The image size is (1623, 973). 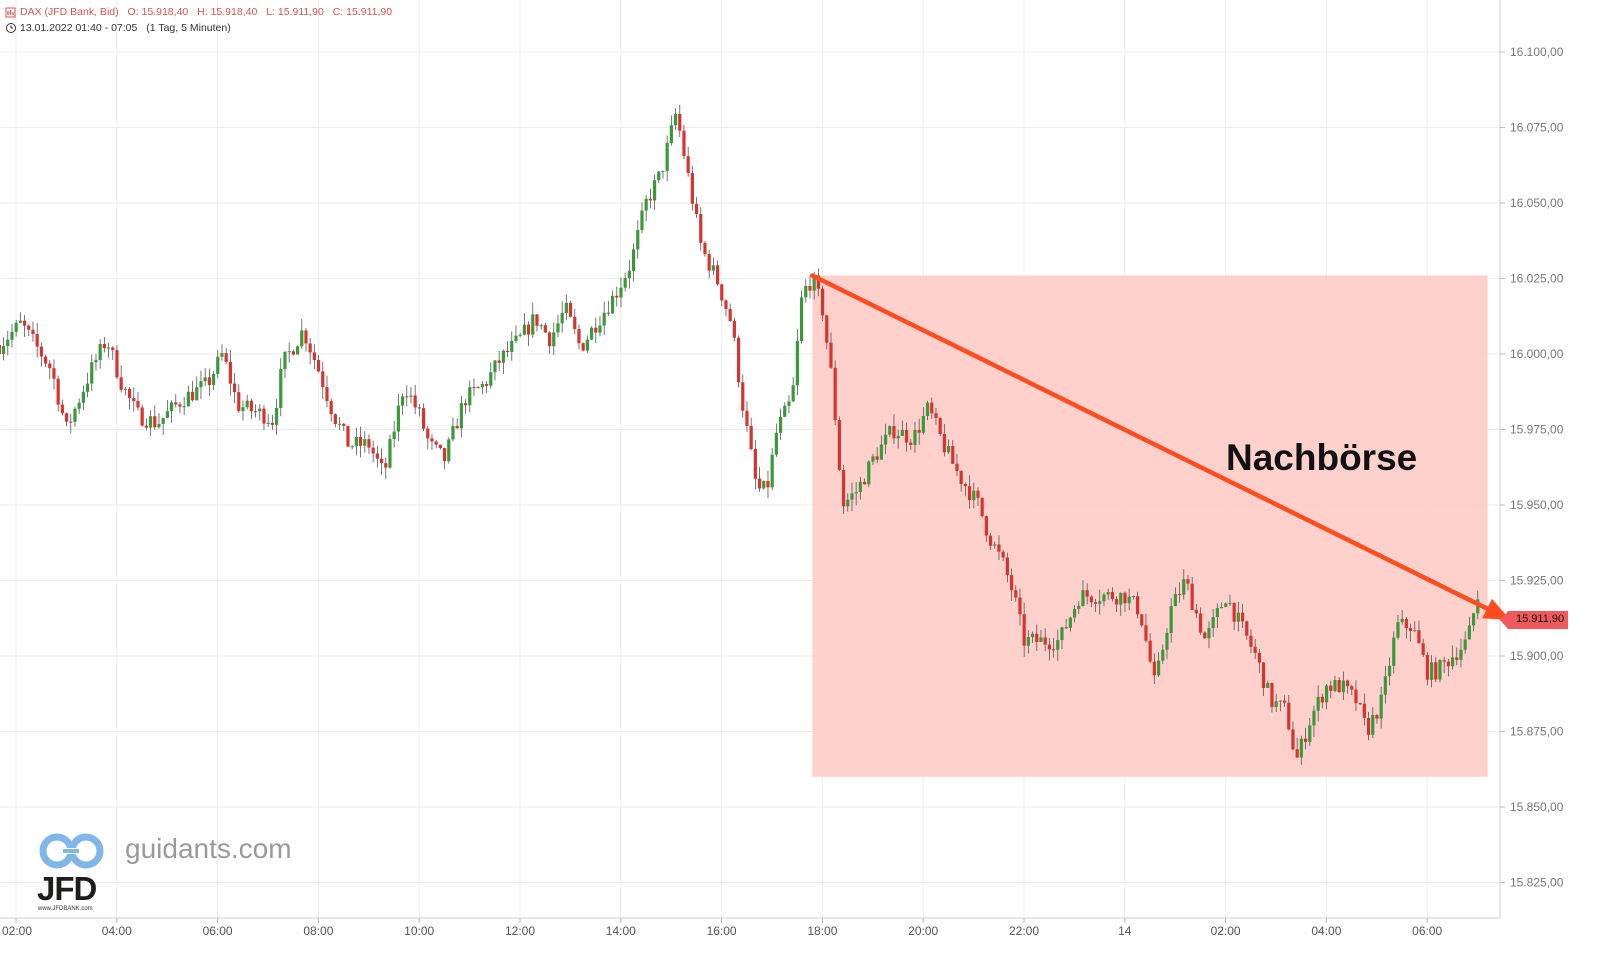 I want to click on settings-icon, so click(x=10, y=12).